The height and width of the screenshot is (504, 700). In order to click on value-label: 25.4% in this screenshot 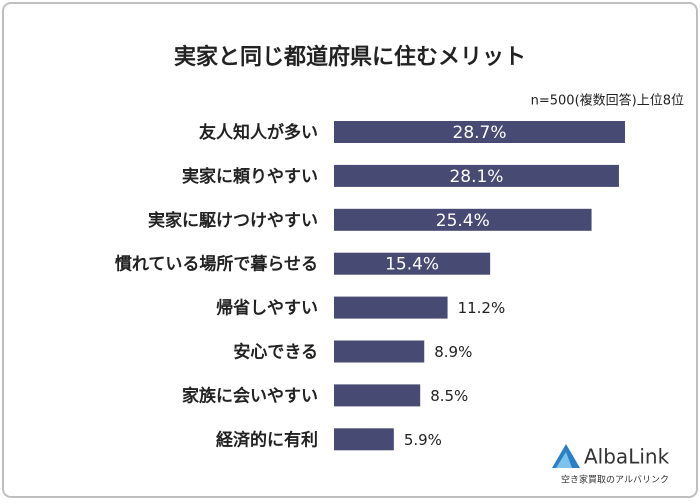, I will do `click(463, 221)`.